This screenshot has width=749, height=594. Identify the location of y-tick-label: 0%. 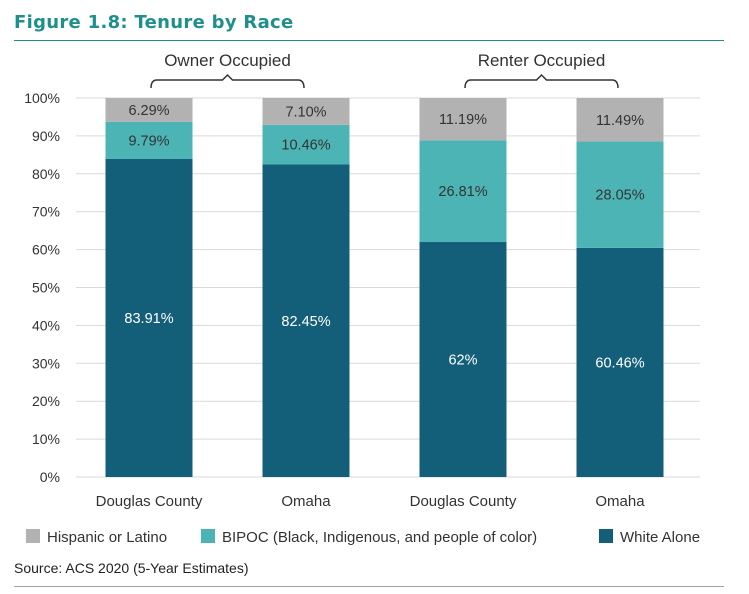
(50, 477).